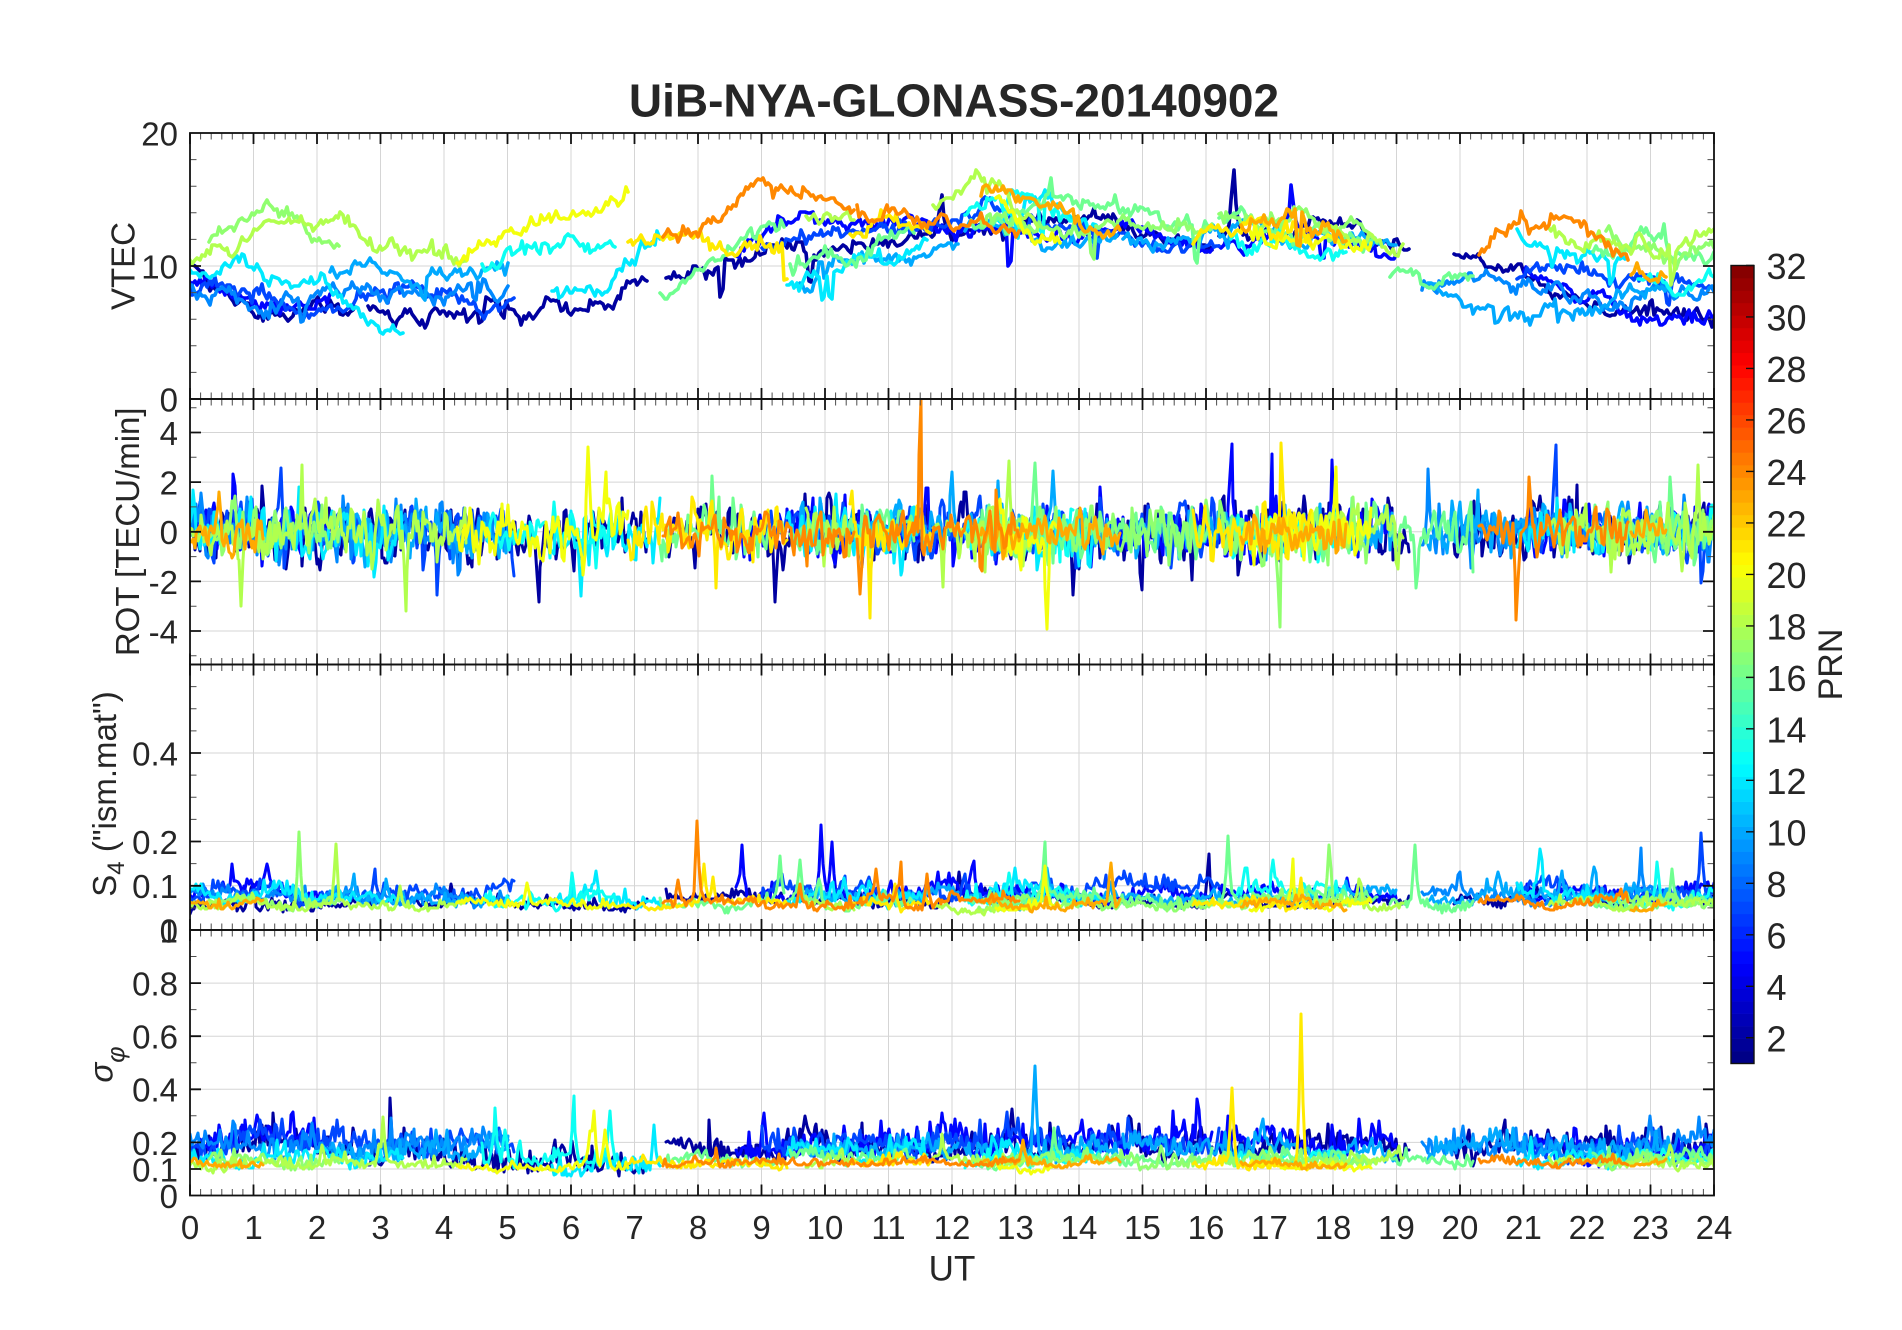 This screenshot has height=1330, width=1902. I want to click on svg-text: 30, so click(1787, 318).